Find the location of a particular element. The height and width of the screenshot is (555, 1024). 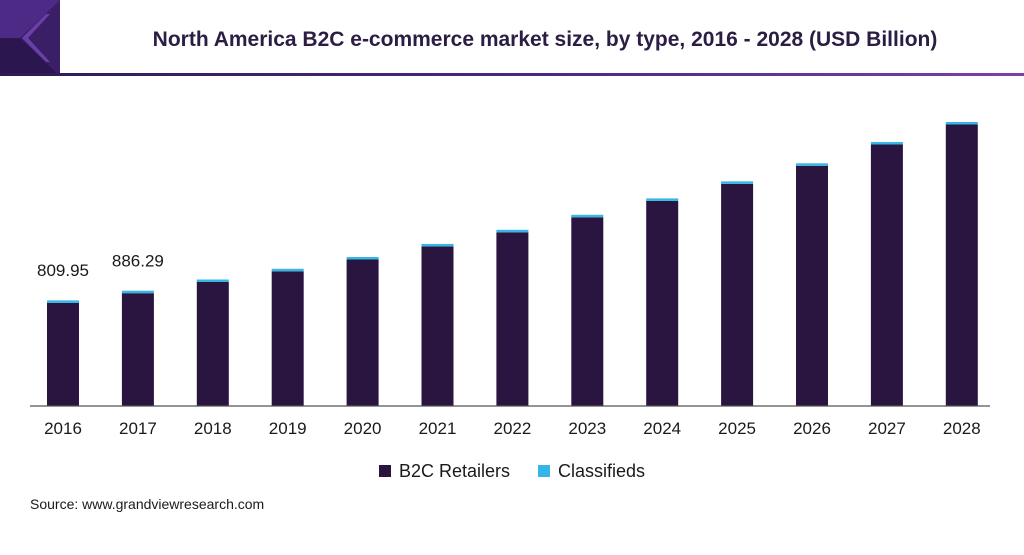

bar-classifieds-2028 is located at coordinates (961, 123).